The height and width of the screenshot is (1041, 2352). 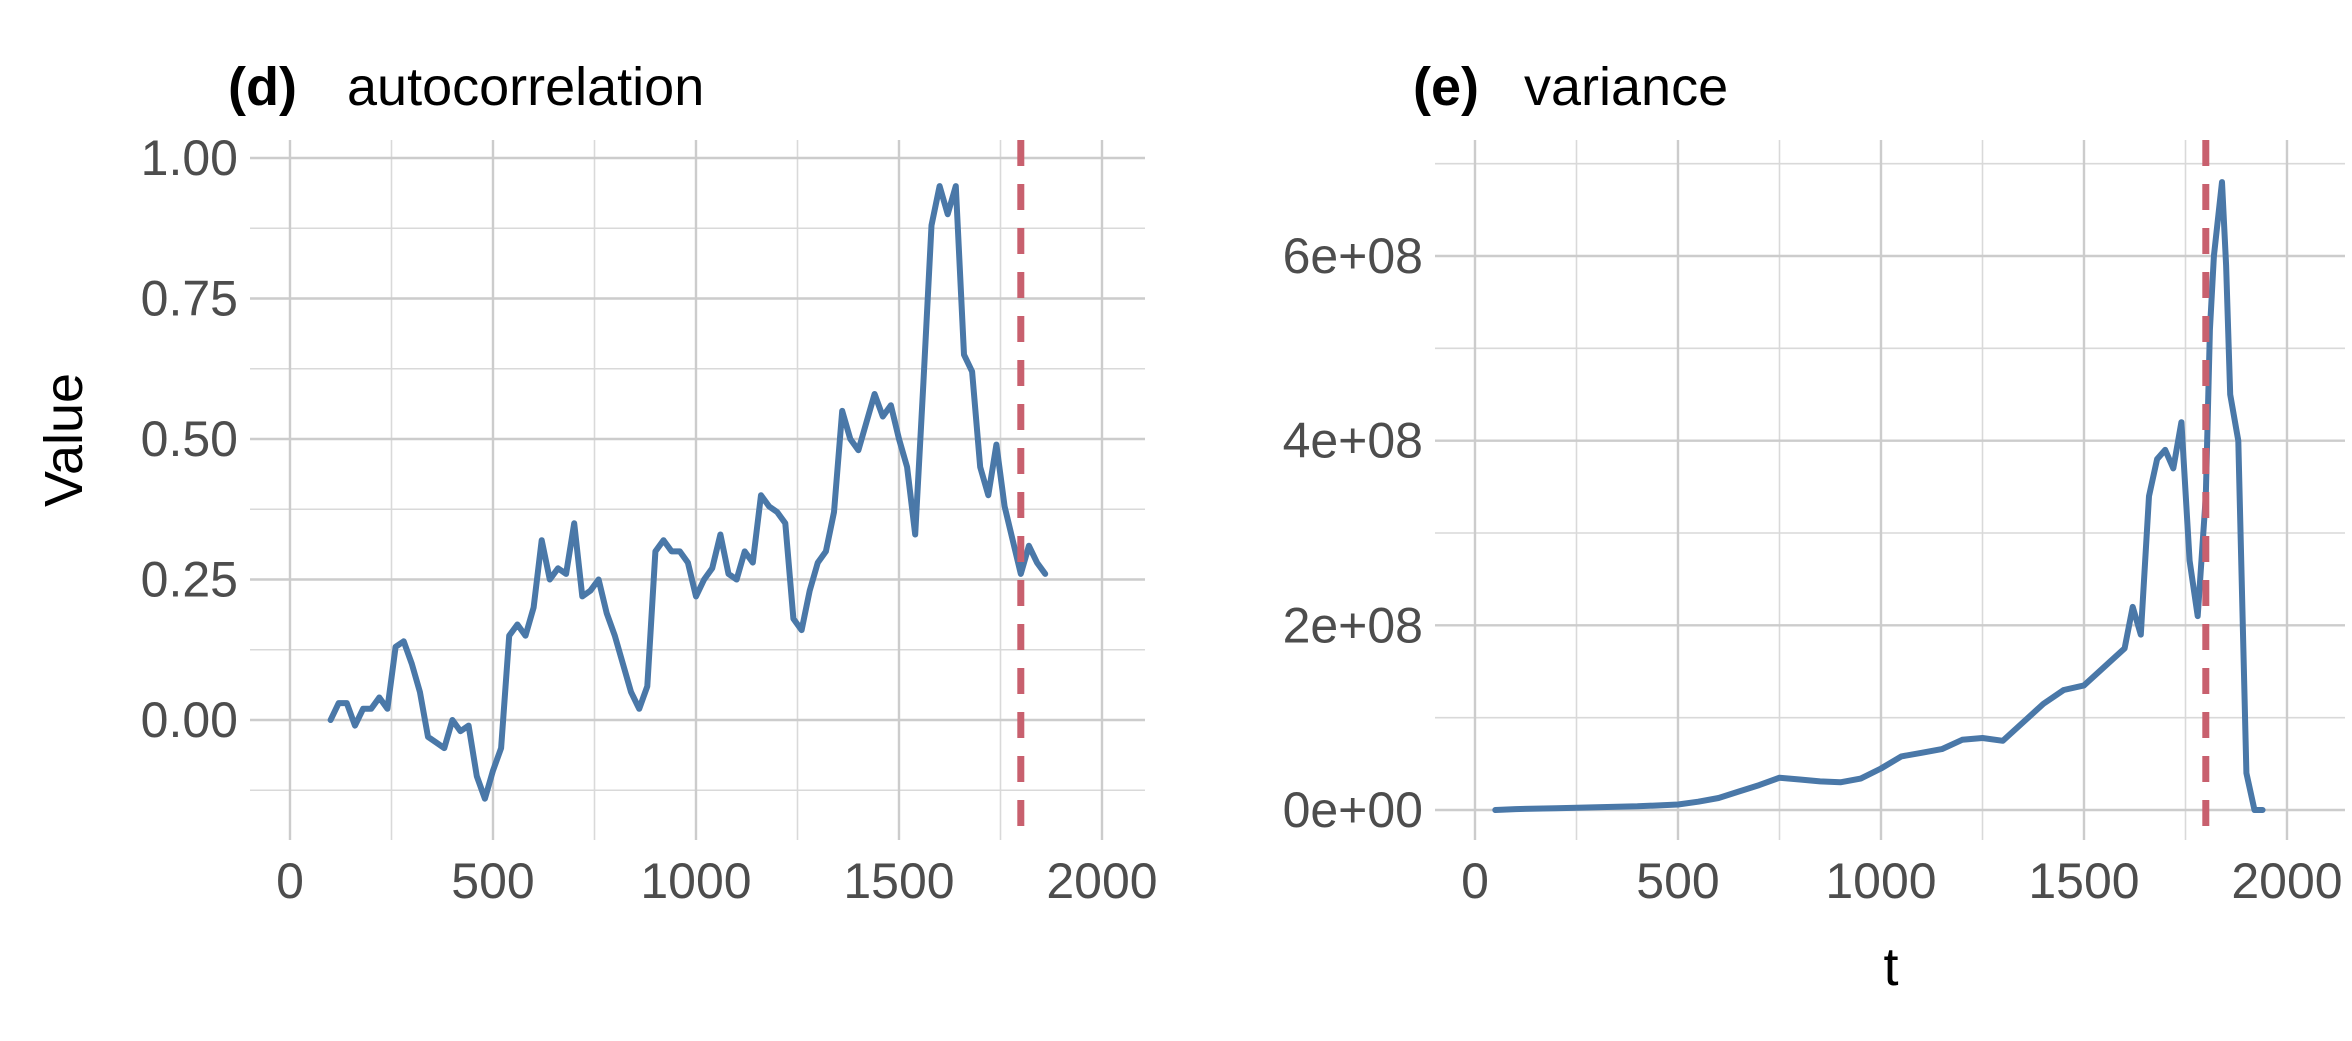 I want to click on panel-title-variance: variance, so click(x=1626, y=87).